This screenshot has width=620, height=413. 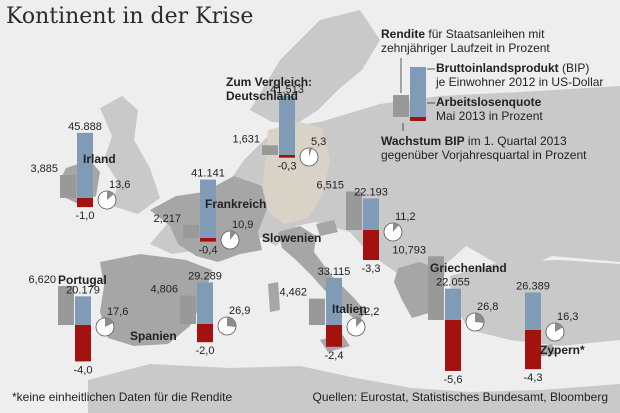 I want to click on slowenien-alq-label: 11,2, so click(x=405, y=217).